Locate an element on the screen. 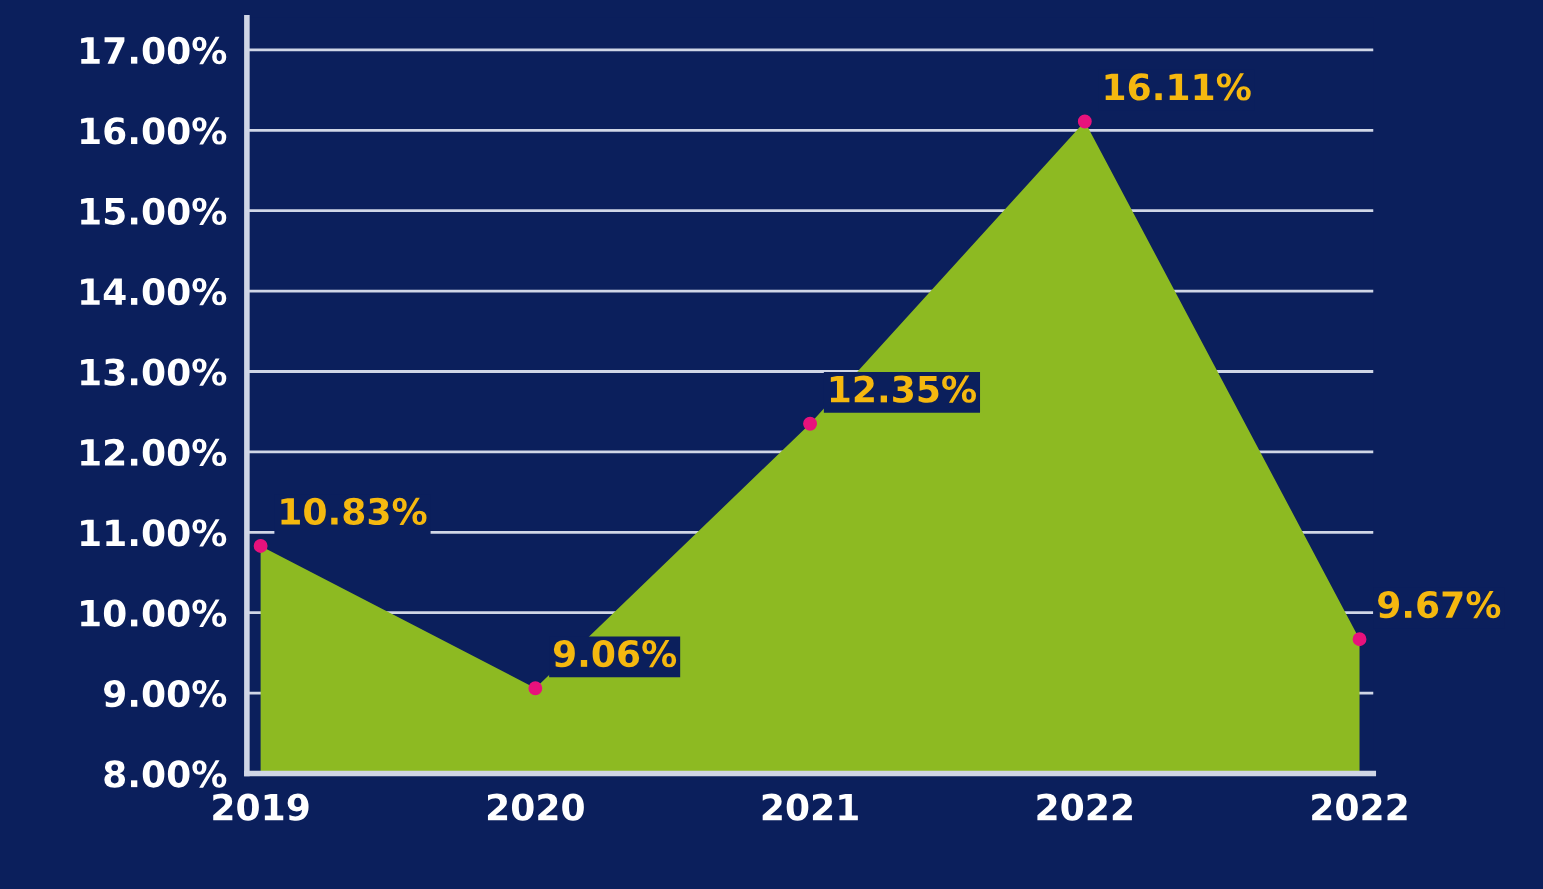  y-tick-label: 14.00% is located at coordinates (154, 292).